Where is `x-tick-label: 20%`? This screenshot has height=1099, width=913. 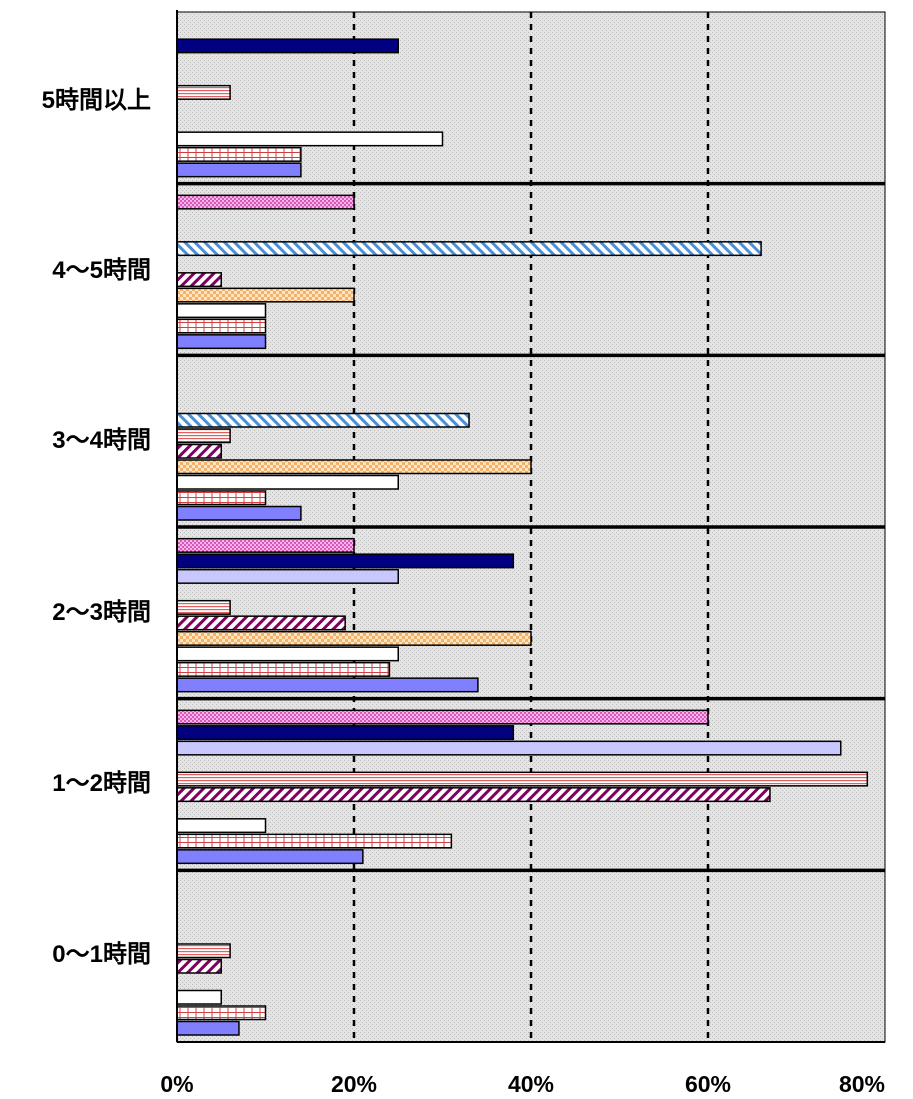 x-tick-label: 20% is located at coordinates (354, 1084).